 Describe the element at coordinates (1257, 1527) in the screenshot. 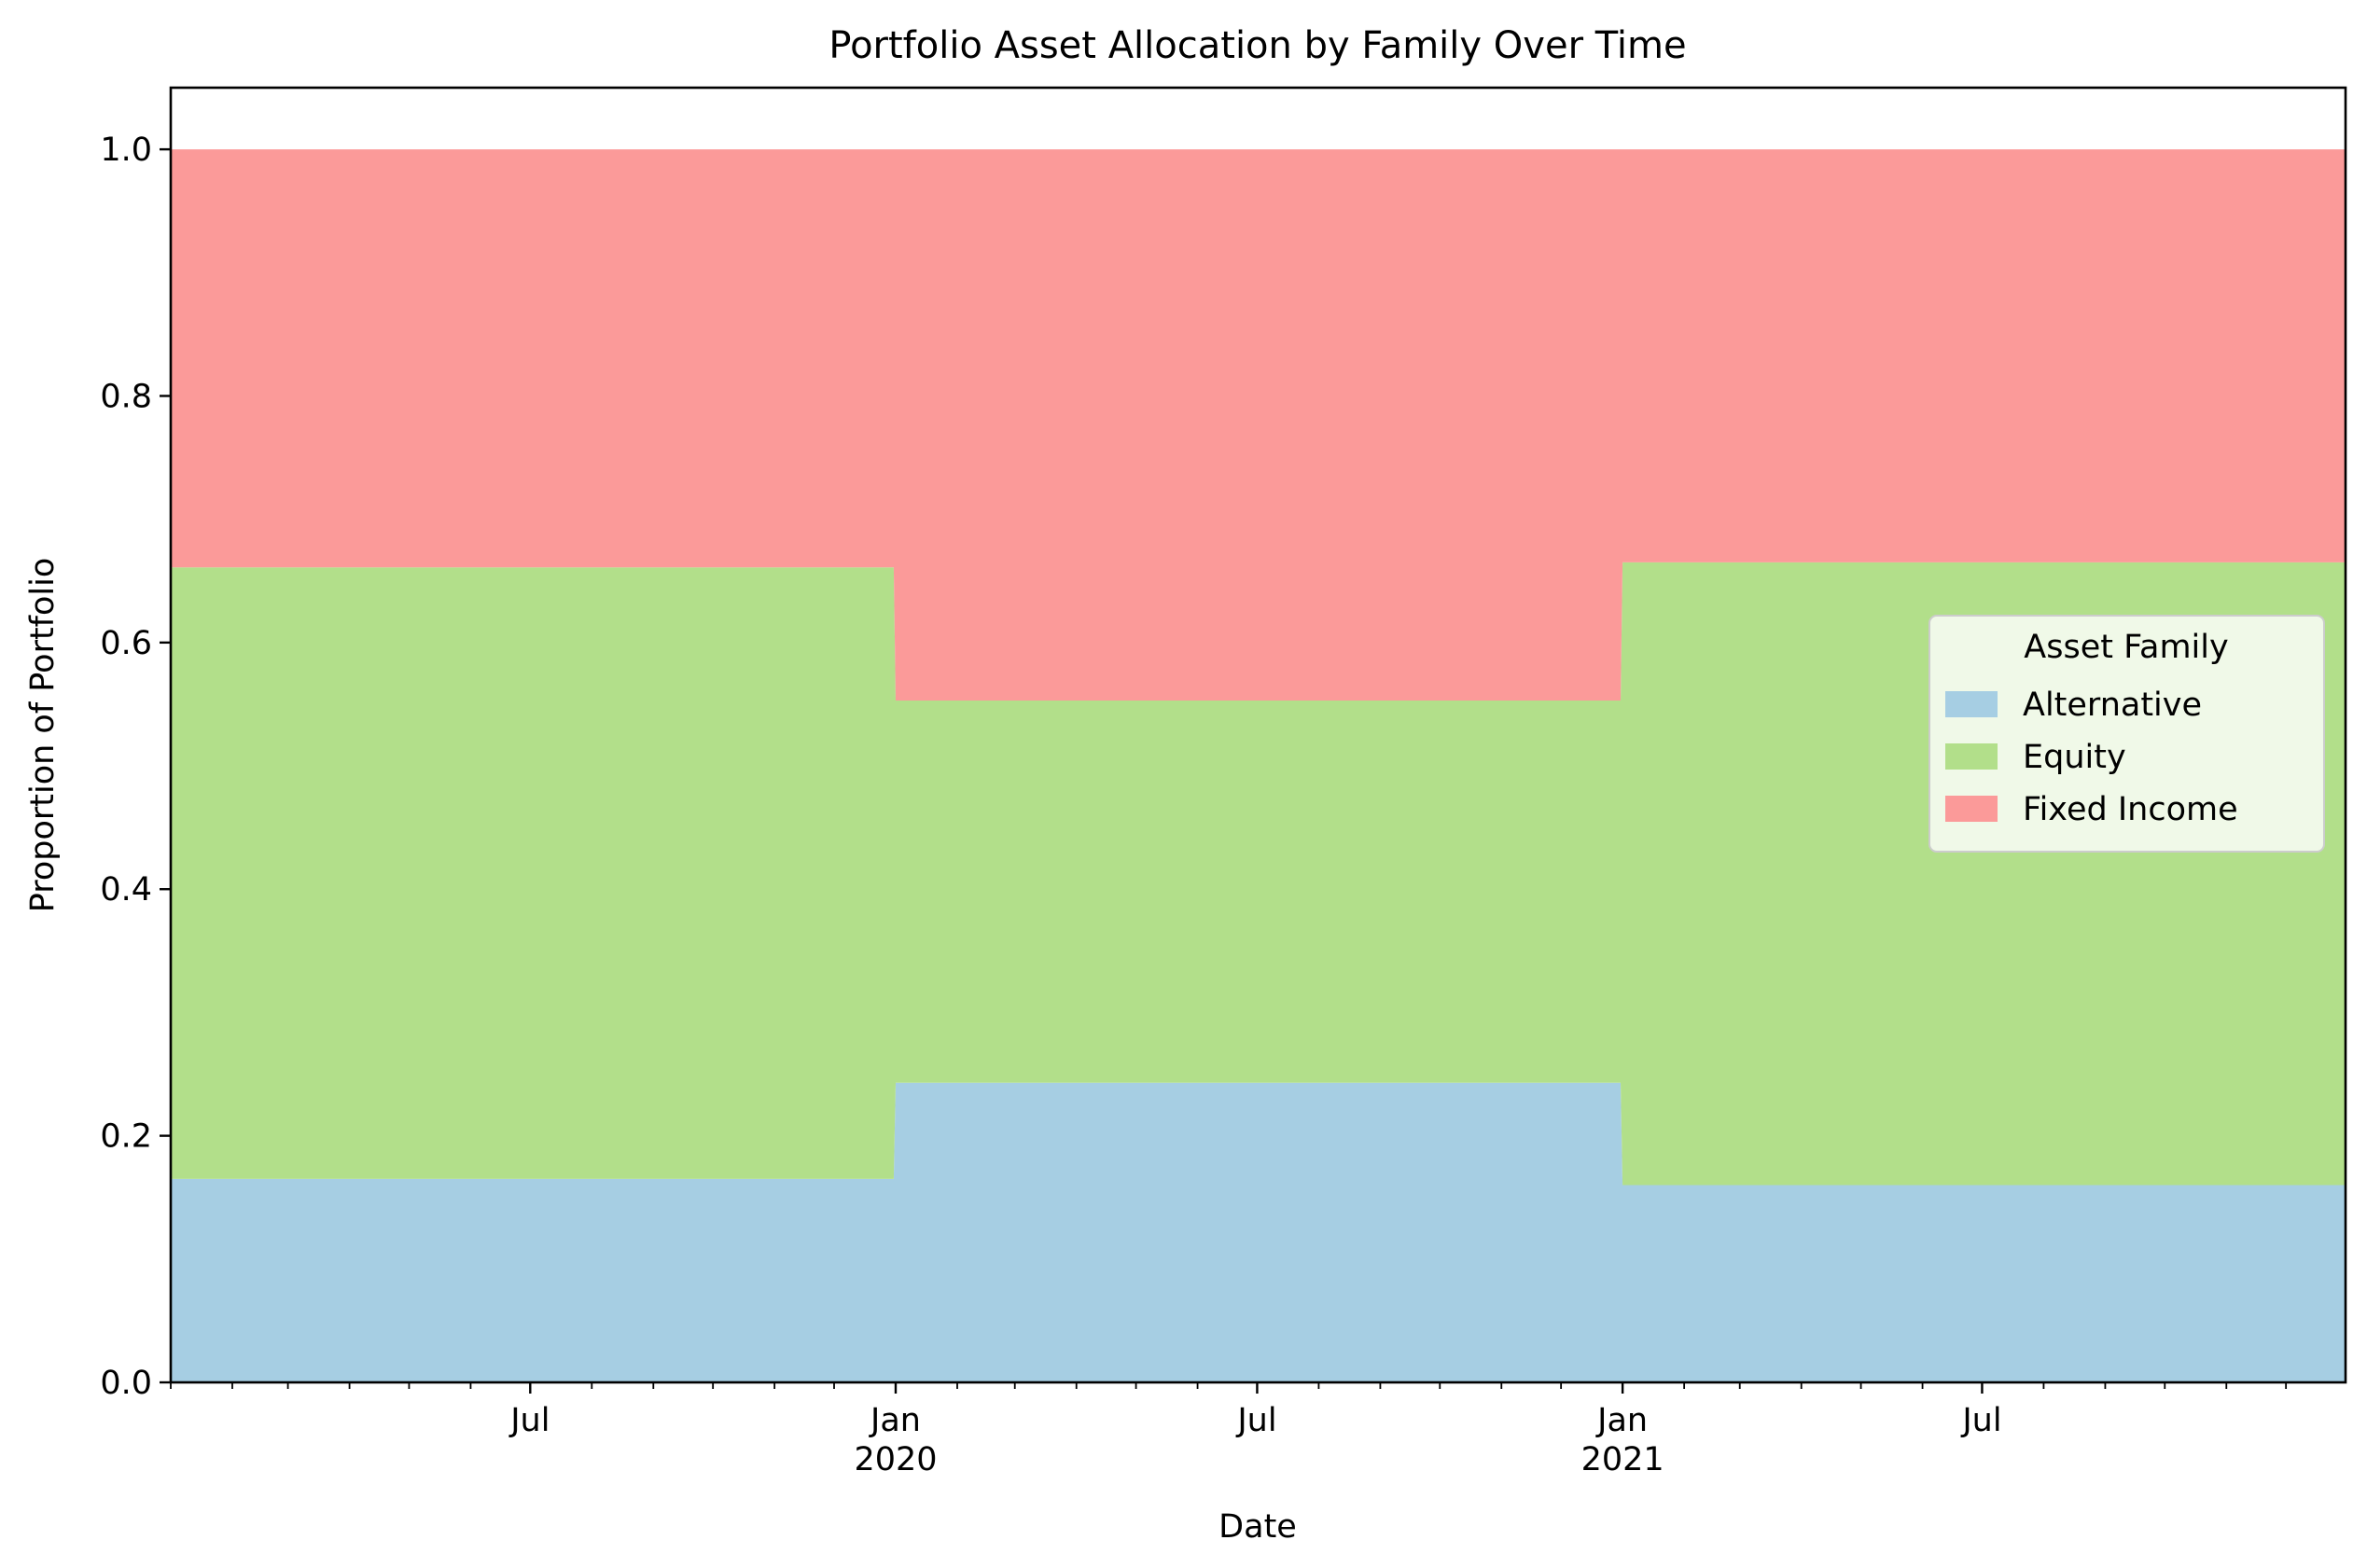

I see `x-axis-label: Date` at that location.